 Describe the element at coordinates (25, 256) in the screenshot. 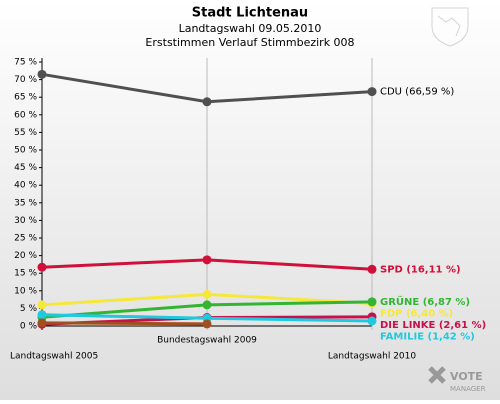

I see `y-tick-label: 20 %` at that location.